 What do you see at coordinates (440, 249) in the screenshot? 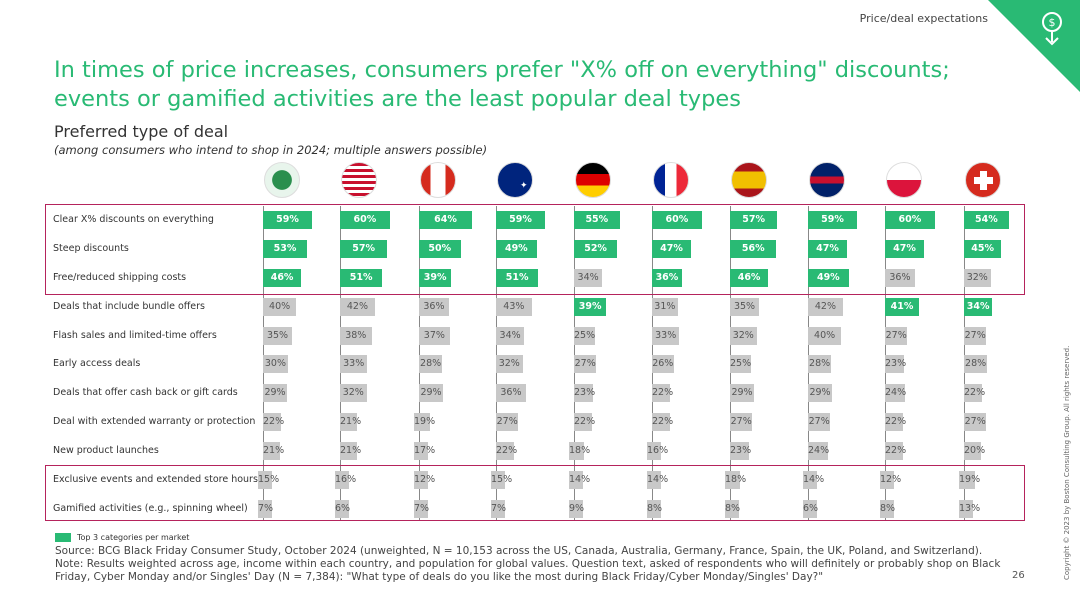
I see `bar-canada: 50%` at bounding box center [440, 249].